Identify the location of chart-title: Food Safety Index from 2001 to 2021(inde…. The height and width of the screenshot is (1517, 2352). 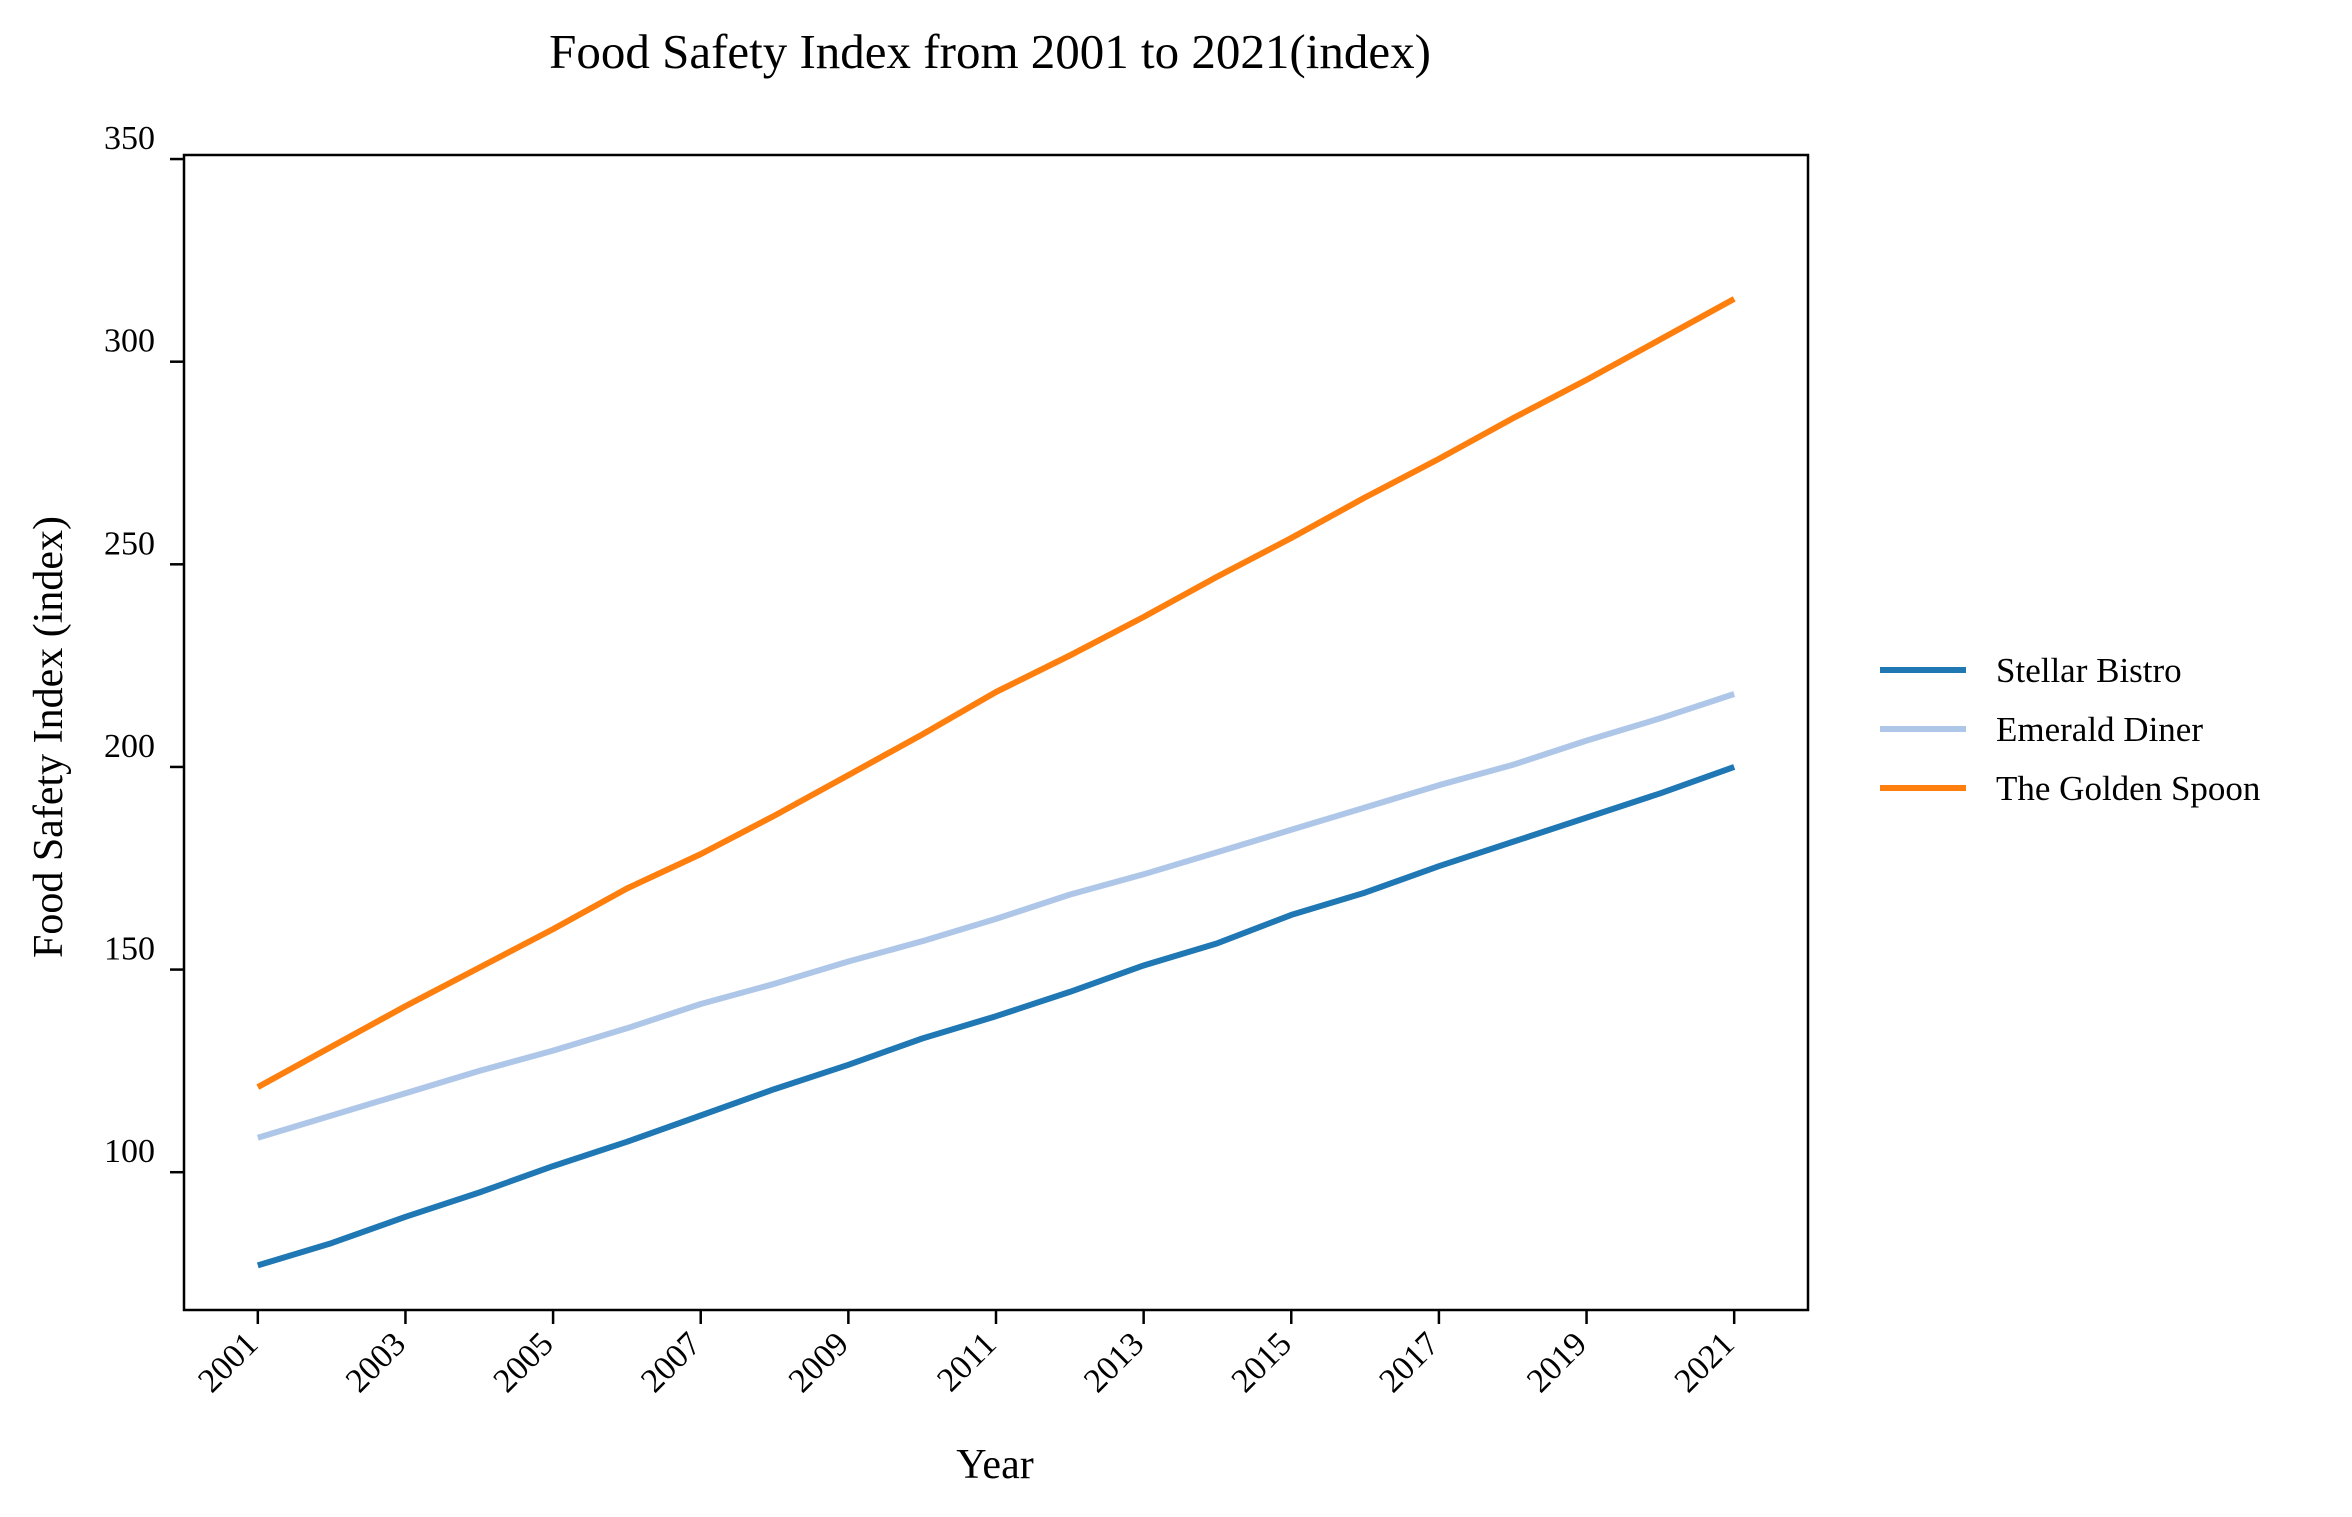
(990, 51).